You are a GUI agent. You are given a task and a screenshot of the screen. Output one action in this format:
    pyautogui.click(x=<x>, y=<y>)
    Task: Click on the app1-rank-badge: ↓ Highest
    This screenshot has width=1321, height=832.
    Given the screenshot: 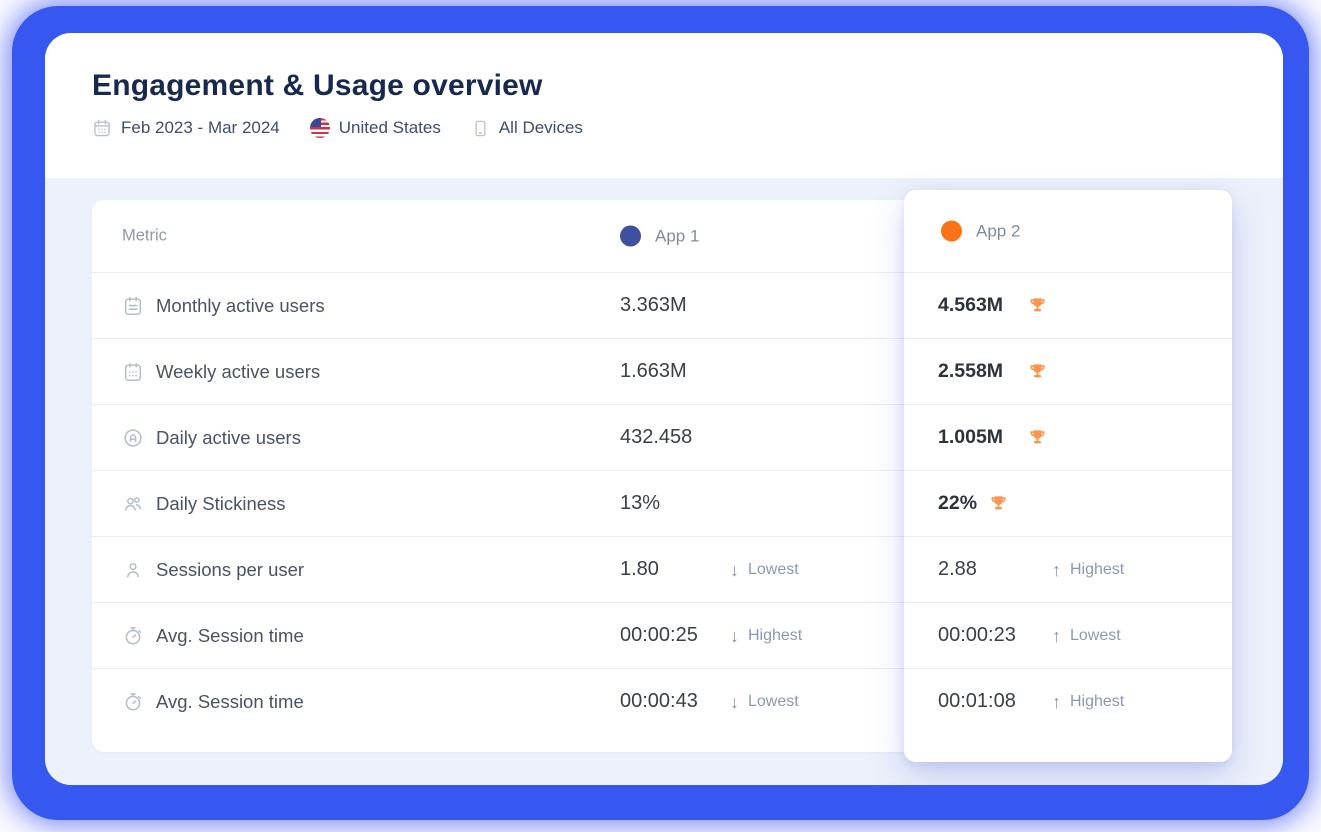 What is the action you would take?
    pyautogui.click(x=766, y=636)
    